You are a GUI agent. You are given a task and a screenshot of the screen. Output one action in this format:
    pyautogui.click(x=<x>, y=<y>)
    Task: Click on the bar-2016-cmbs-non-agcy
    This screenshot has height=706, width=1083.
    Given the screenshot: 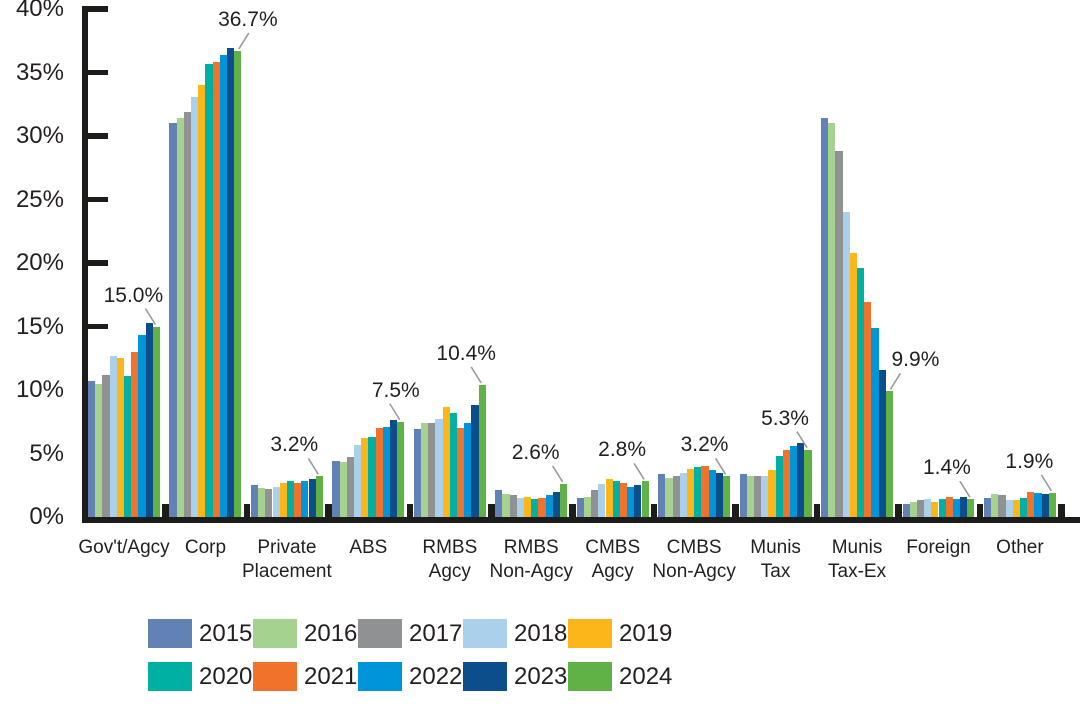 What is the action you would take?
    pyautogui.click(x=669, y=497)
    